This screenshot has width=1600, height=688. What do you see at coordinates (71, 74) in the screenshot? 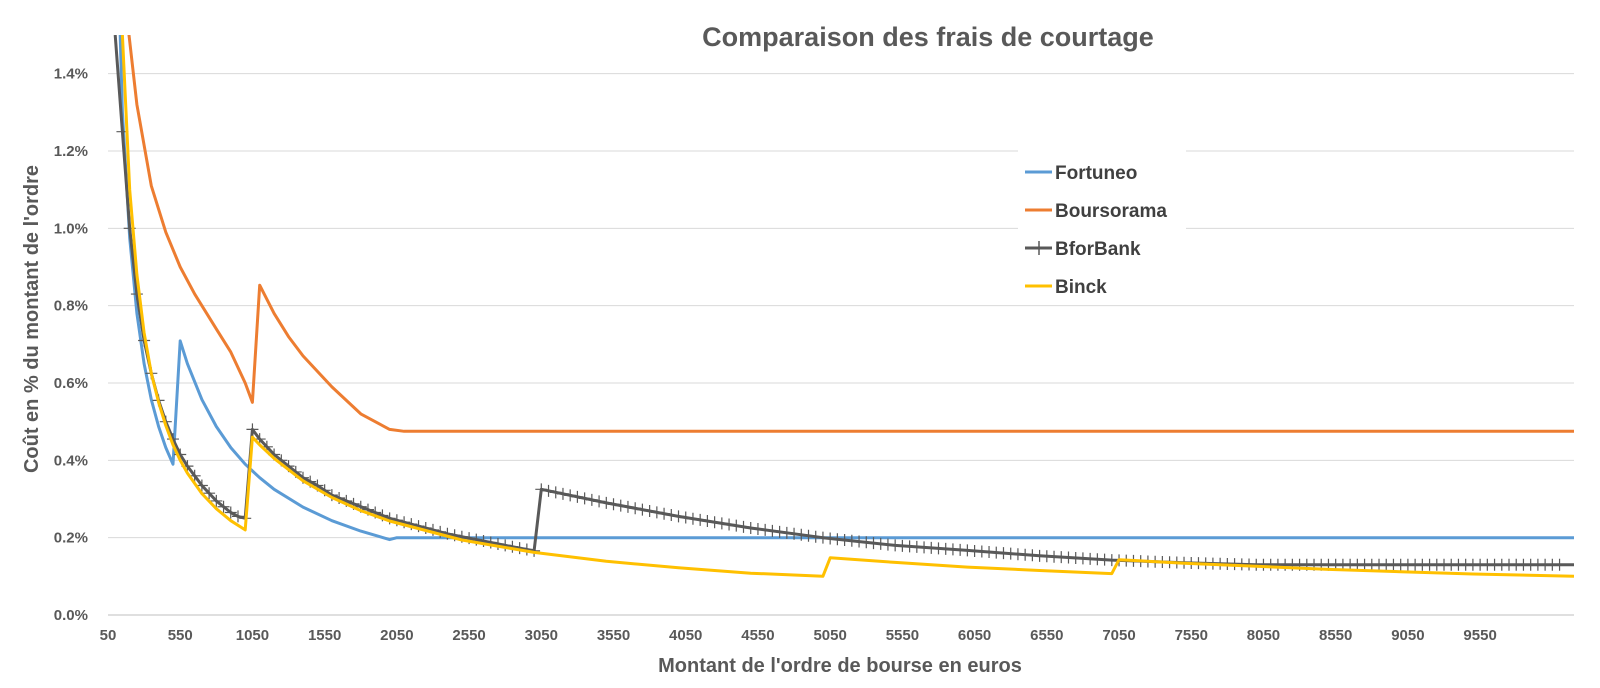
I see `y-tick-label: 1.4%` at bounding box center [71, 74].